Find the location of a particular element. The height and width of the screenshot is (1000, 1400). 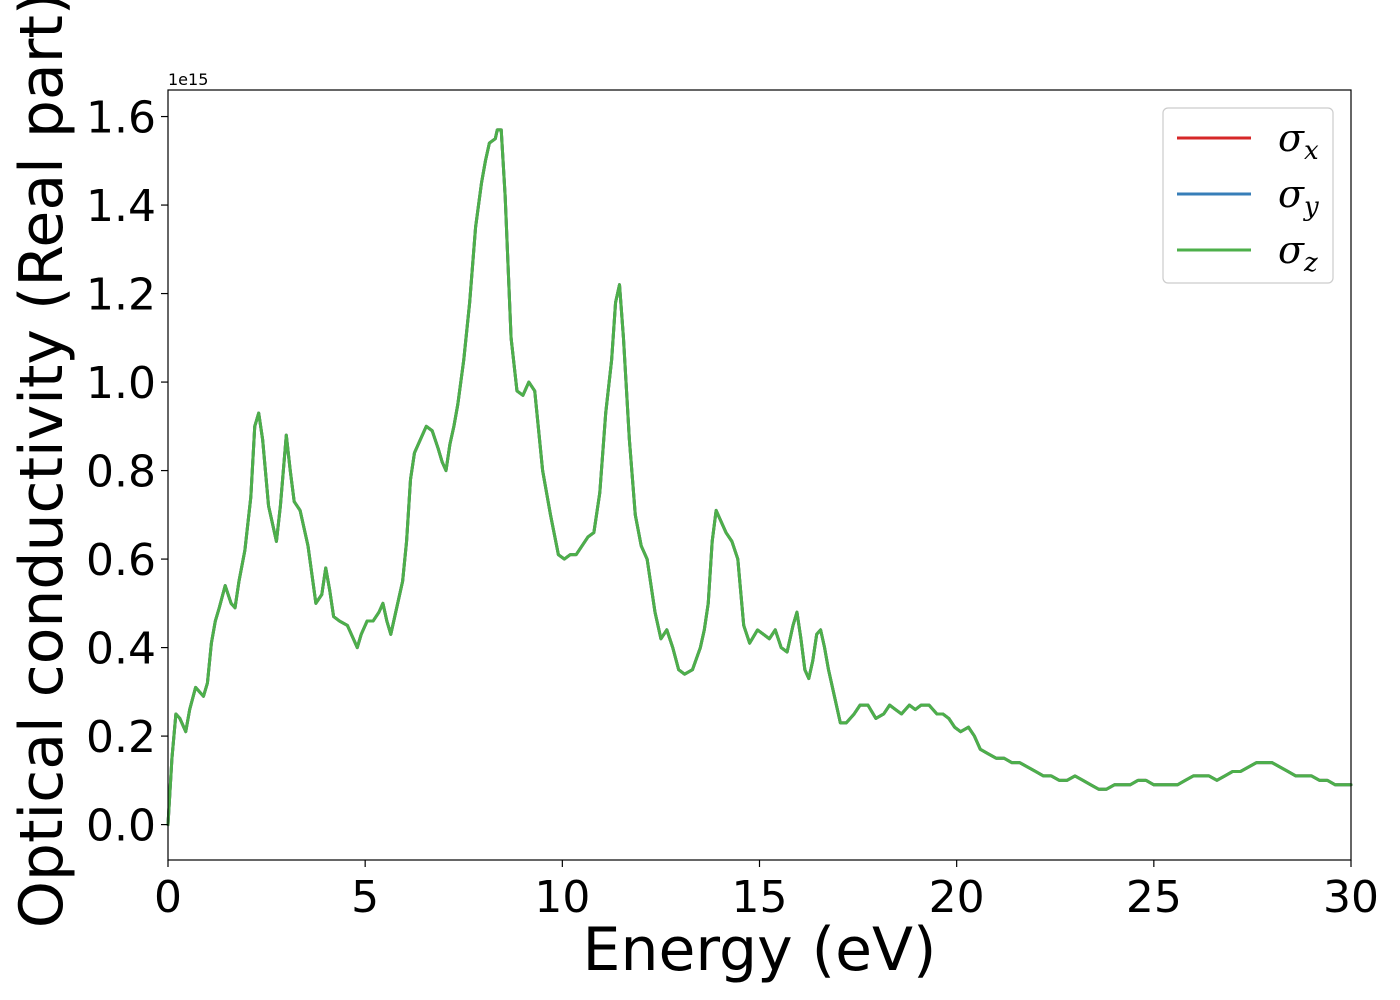

x-tick-label: 20 is located at coordinates (957, 897).